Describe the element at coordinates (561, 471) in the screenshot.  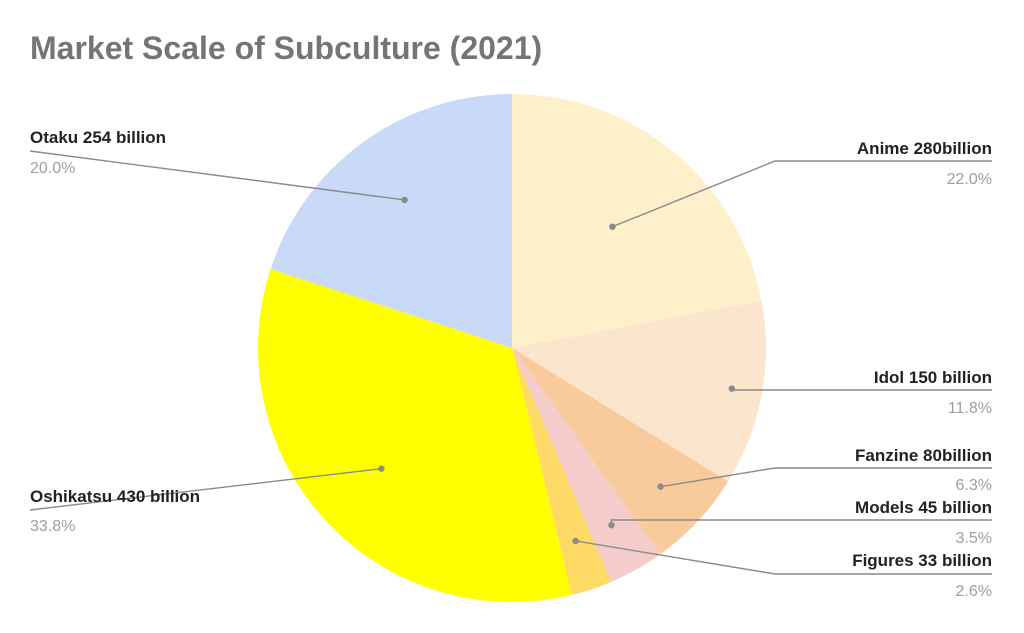
I see `pie-slice-figures` at that location.